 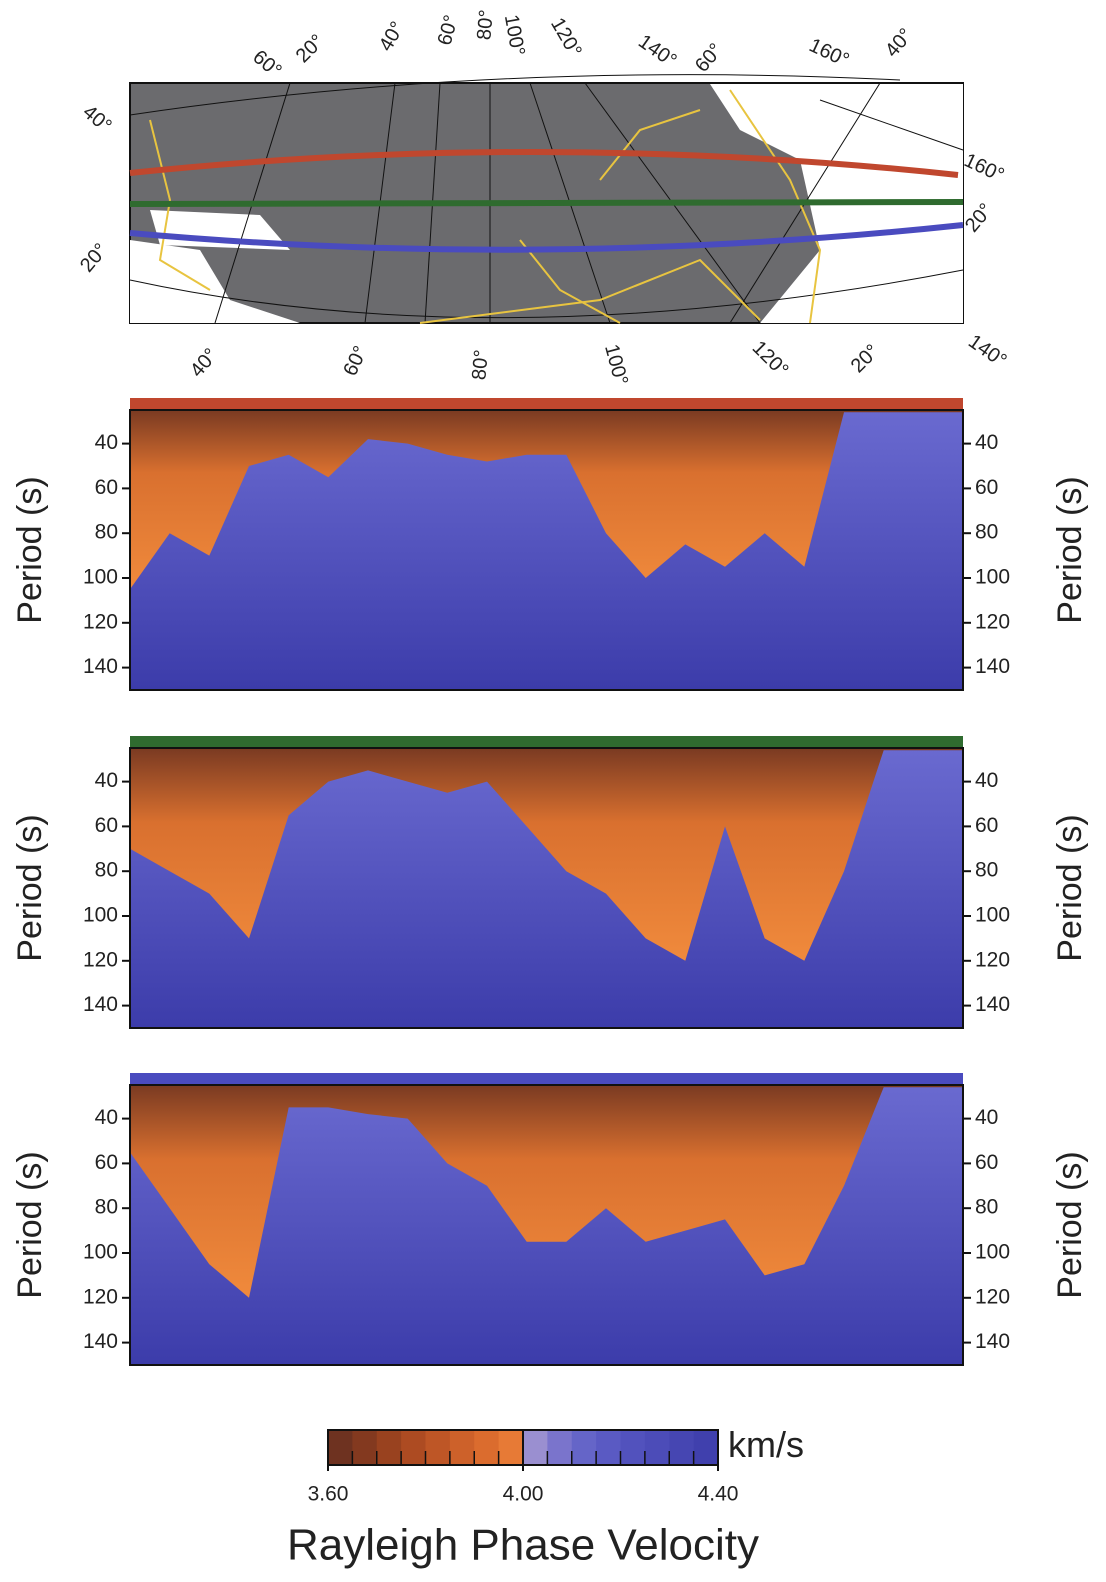 What do you see at coordinates (523, 1494) in the screenshot?
I see `colorbar-tick-label: 4.00` at bounding box center [523, 1494].